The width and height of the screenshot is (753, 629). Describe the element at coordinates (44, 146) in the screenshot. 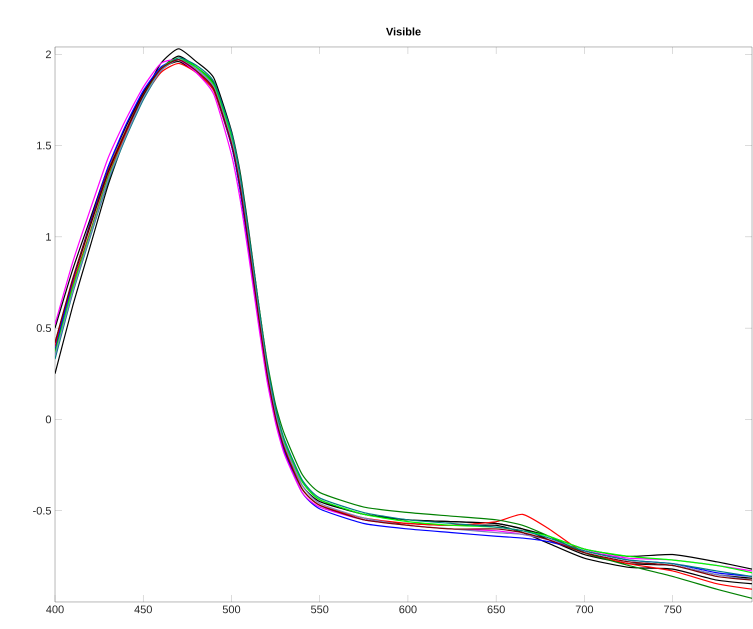

I see `y-tick-label: 1.5` at that location.